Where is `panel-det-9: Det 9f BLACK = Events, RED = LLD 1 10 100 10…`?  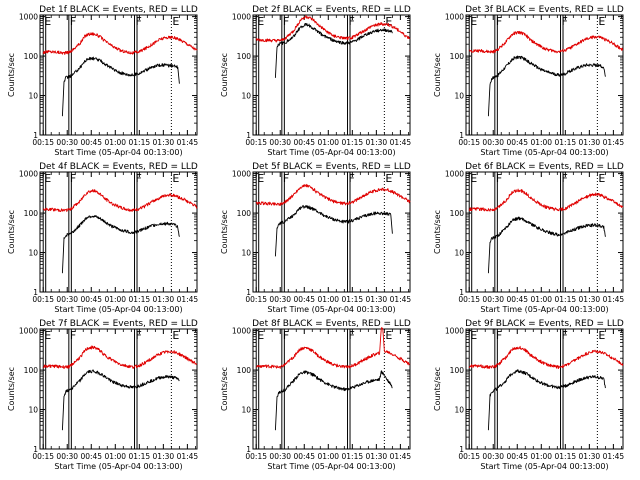
panel-det-9: Det 9f BLACK = Events, RED = LLD 1 10 100 10… is located at coordinates (528, 395).